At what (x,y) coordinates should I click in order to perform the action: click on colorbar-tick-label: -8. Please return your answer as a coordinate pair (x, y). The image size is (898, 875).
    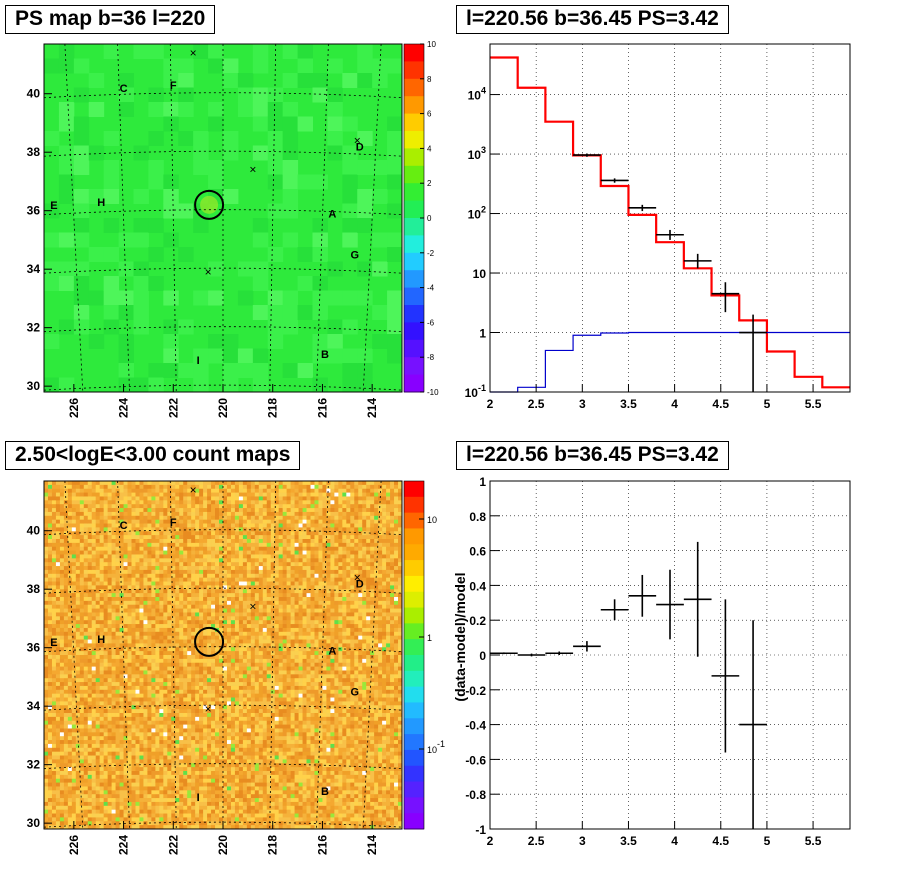
    Looking at the image, I should click on (431, 357).